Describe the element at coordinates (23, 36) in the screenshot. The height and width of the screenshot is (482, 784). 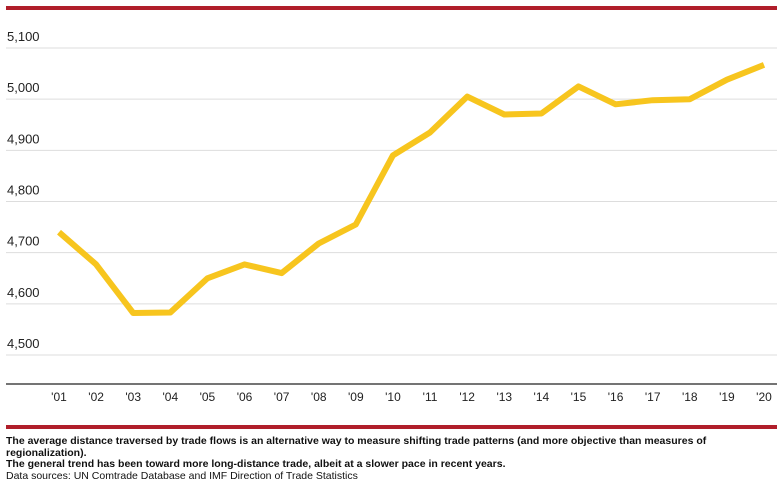
I see `y-tick-label: 5,100` at that location.